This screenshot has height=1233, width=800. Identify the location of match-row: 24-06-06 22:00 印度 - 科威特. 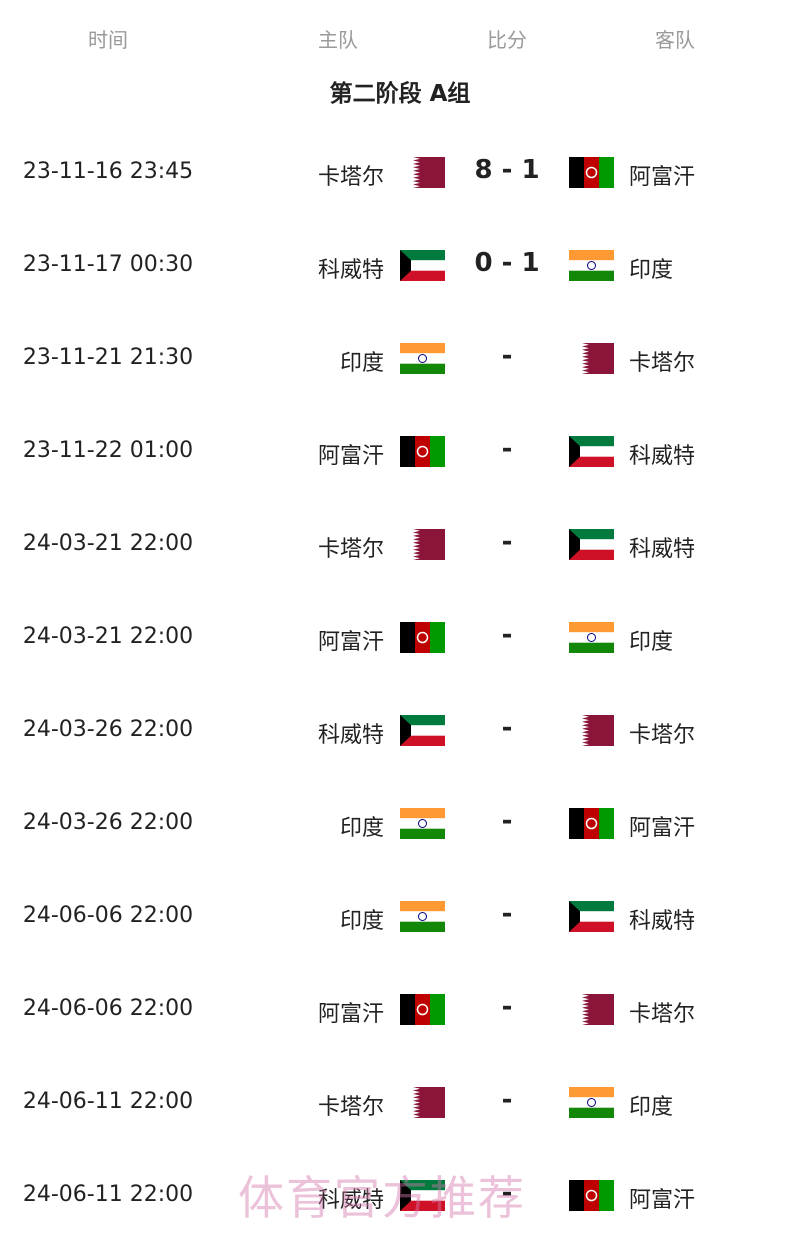
(400, 917).